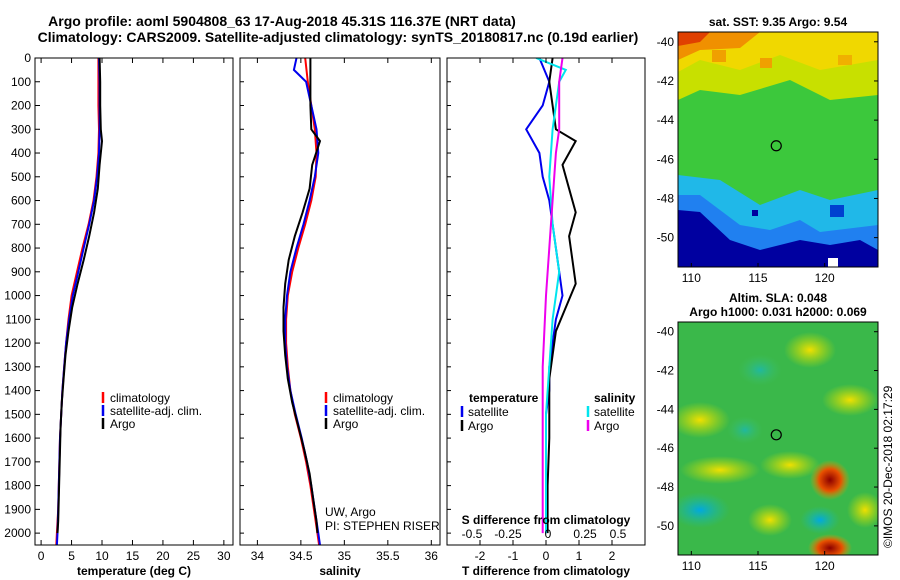  What do you see at coordinates (194, 556) in the screenshot?
I see `x-tick-label: 25` at bounding box center [194, 556].